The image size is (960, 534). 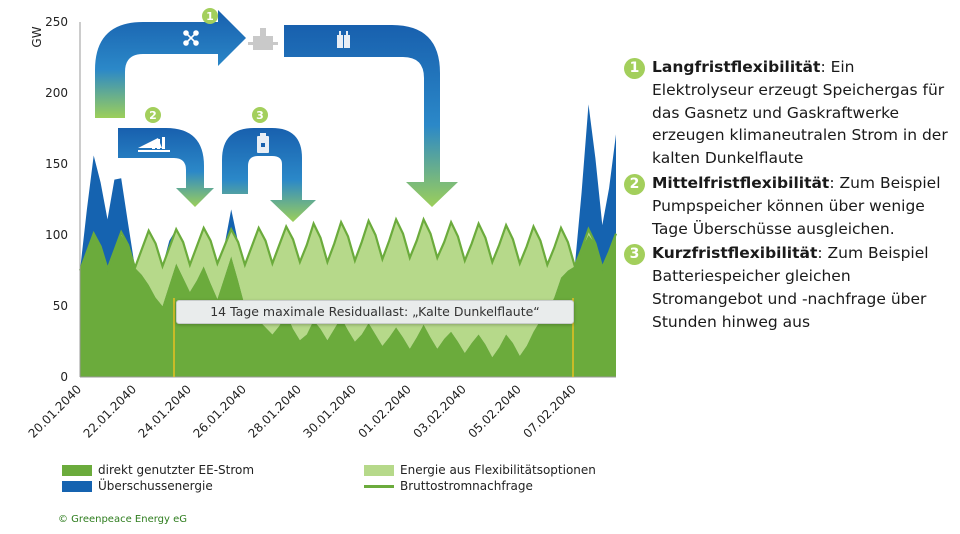 What do you see at coordinates (275, 411) in the screenshot?
I see `x-tick-28.01.2040: 28.01.2040` at bounding box center [275, 411].